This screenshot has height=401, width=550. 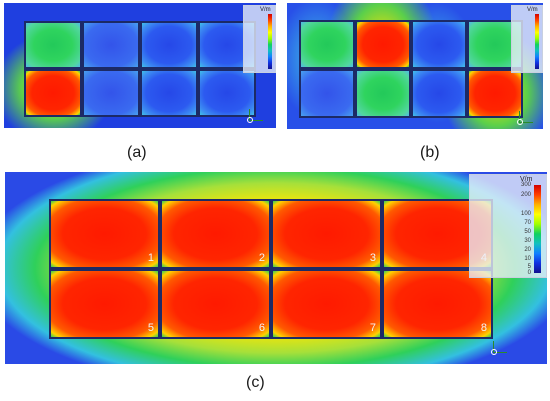 I want to click on legend-unit-b: V/m, so click(x=532, y=10).